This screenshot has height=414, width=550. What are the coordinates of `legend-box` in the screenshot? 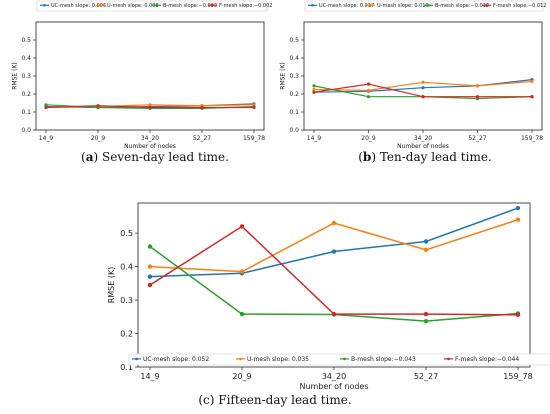 It's located at (424, 6).